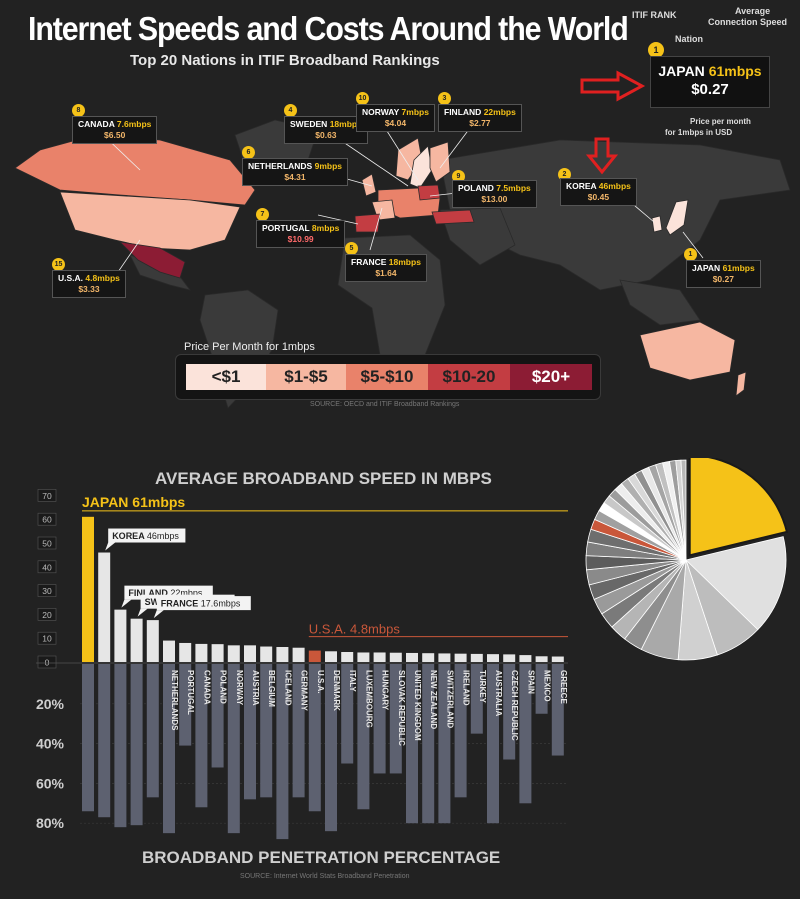 This screenshot has height=899, width=800. Describe the element at coordinates (753, 11) in the screenshot. I see `key-speed-label-1: Average` at that location.